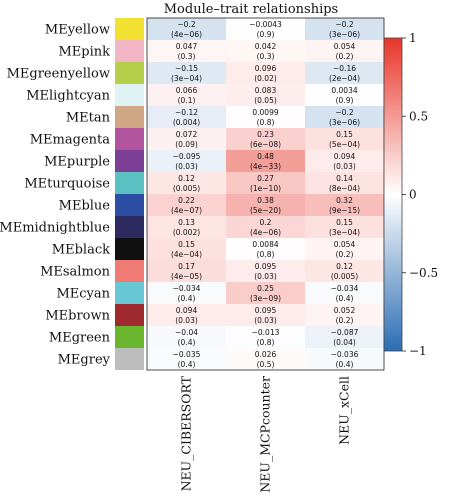  I want to click on cell-pvalue-label: (2e−04), so click(344, 78).